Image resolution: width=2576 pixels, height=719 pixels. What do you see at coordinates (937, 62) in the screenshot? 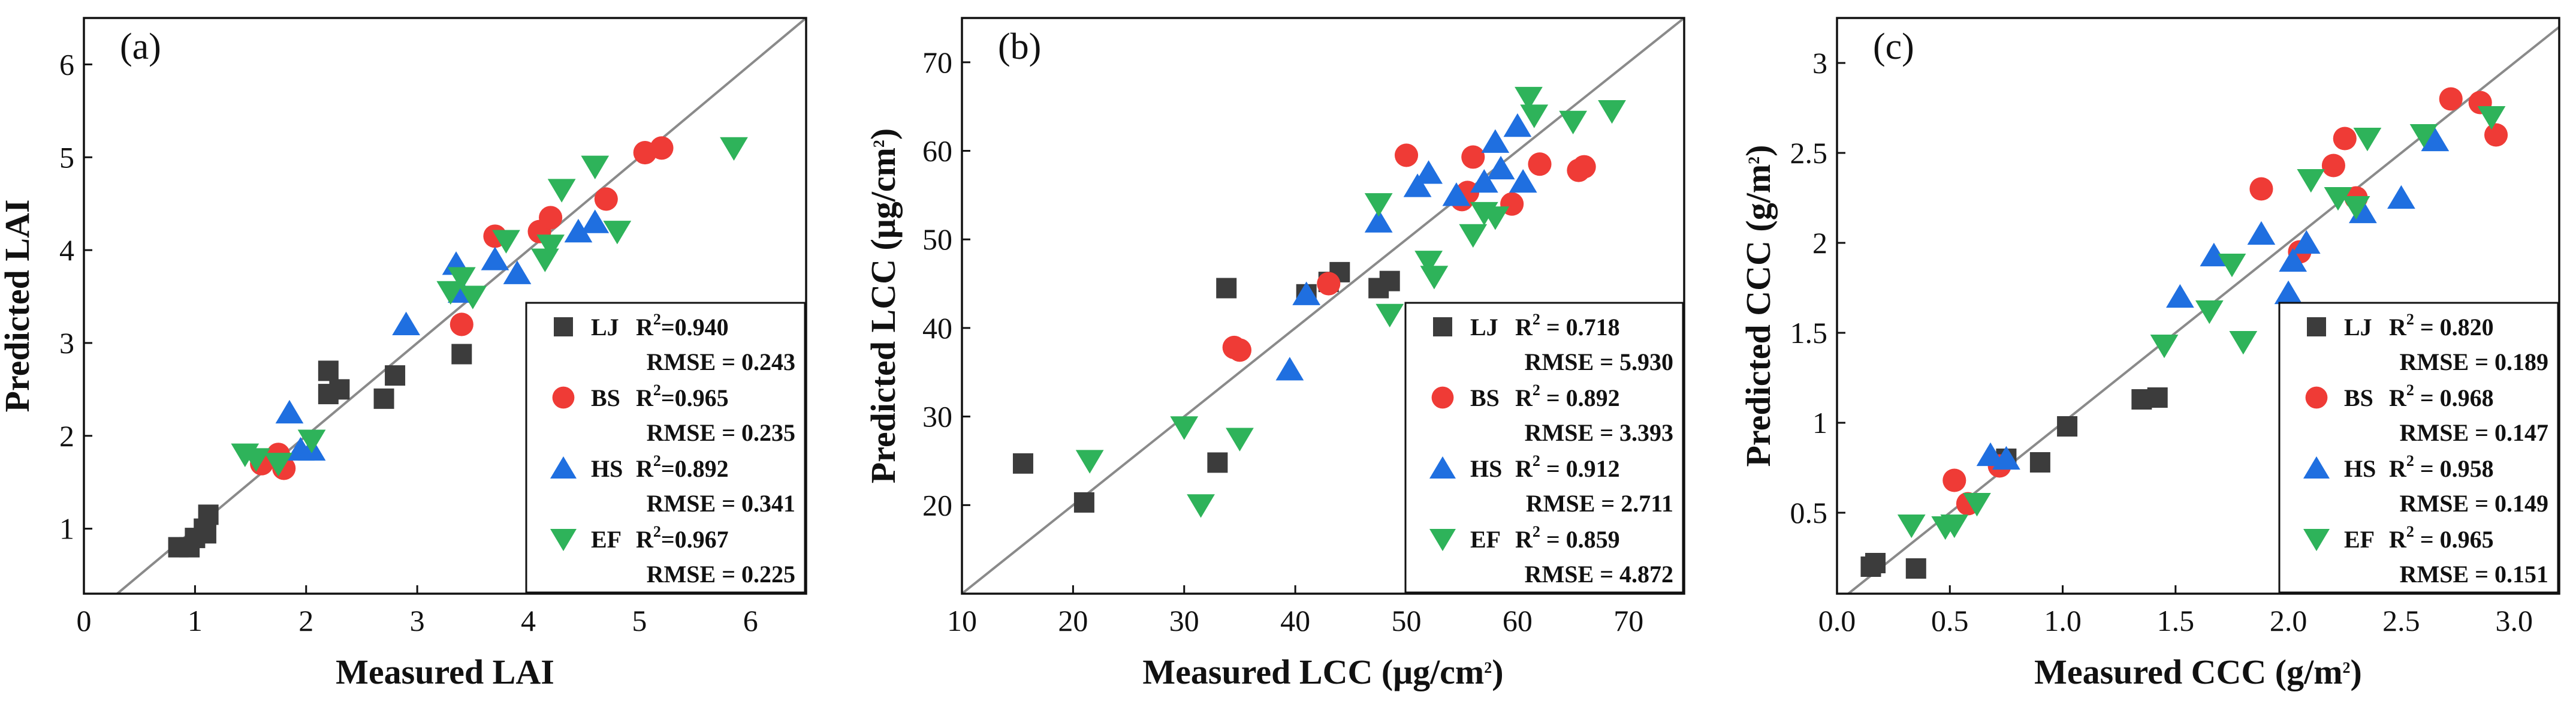
I see `y-tick-label: 70` at bounding box center [937, 62].